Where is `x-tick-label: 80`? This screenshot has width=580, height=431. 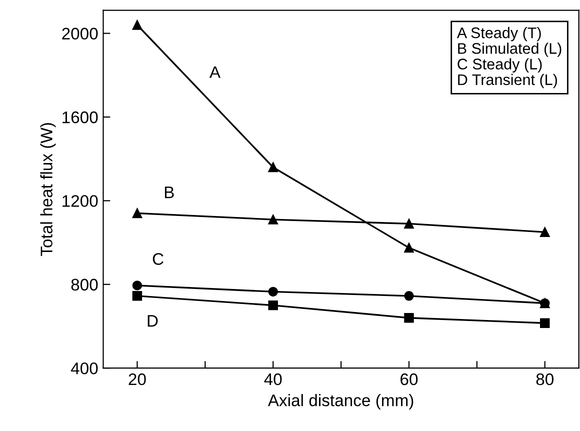
x-tick-label: 80 is located at coordinates (545, 379).